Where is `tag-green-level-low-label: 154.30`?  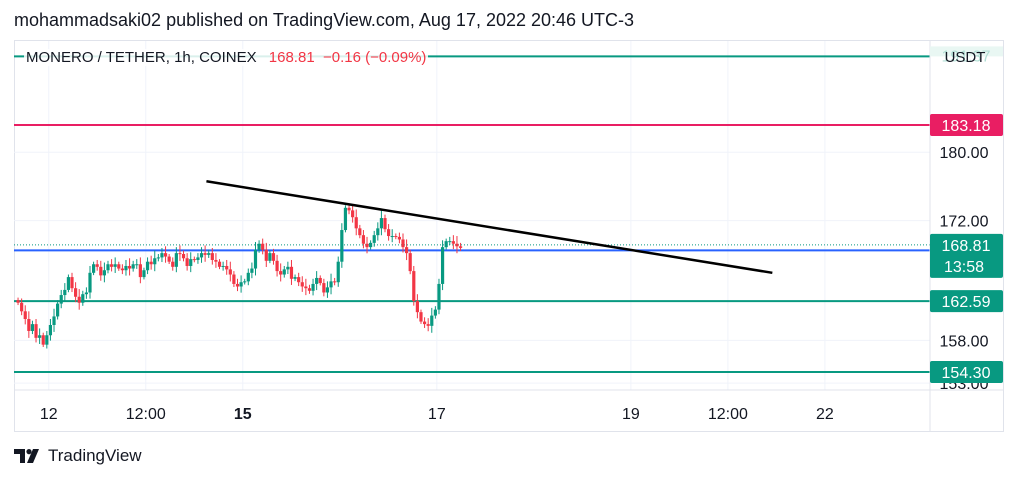
tag-green-level-low-label: 154.30 is located at coordinates (966, 373).